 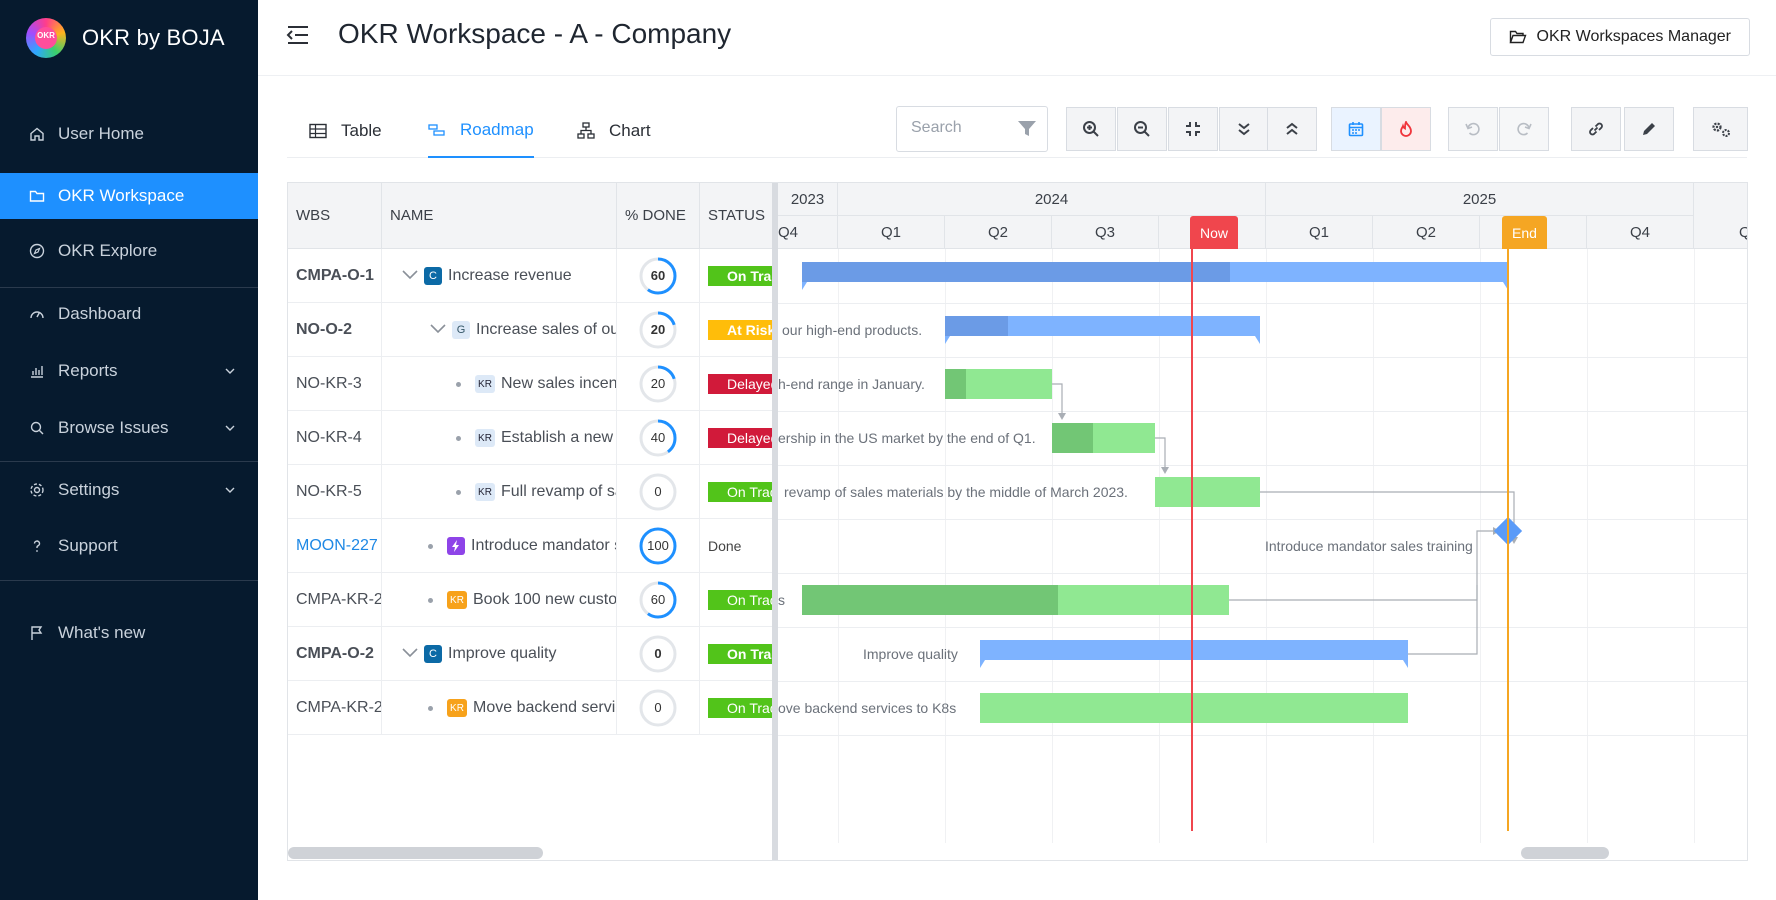 I want to click on column-header-status: STATUS, so click(x=738, y=216).